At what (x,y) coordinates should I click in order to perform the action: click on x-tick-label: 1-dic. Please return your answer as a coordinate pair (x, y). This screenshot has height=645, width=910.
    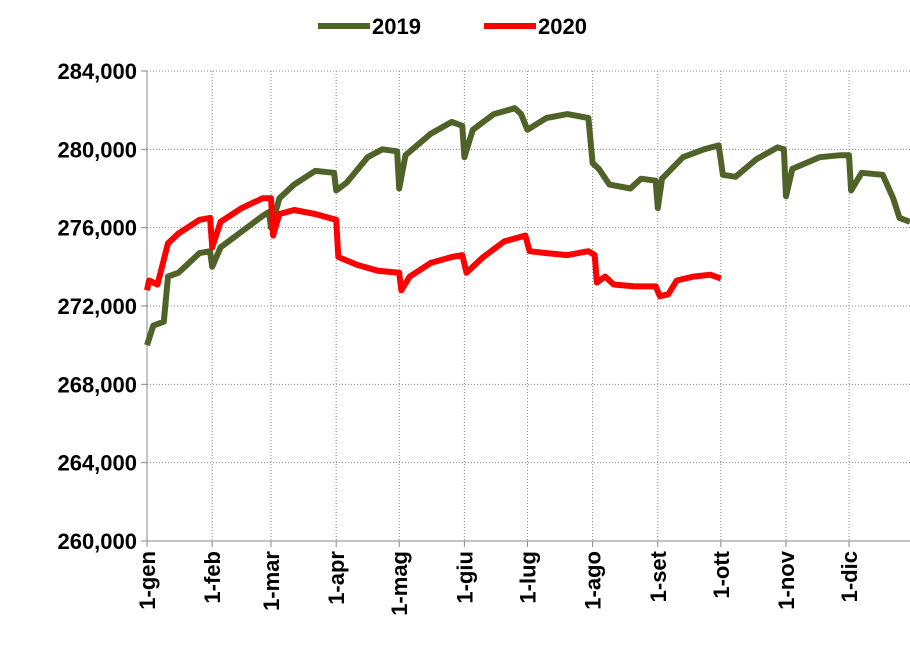
    Looking at the image, I should click on (849, 576).